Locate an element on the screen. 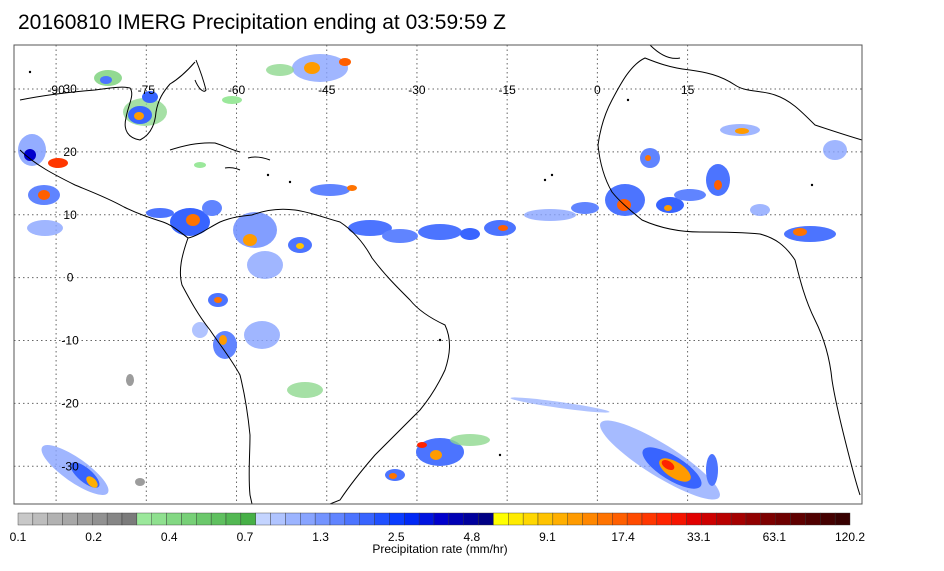  colorbar-tick-label: 0.7 is located at coordinates (245, 537).